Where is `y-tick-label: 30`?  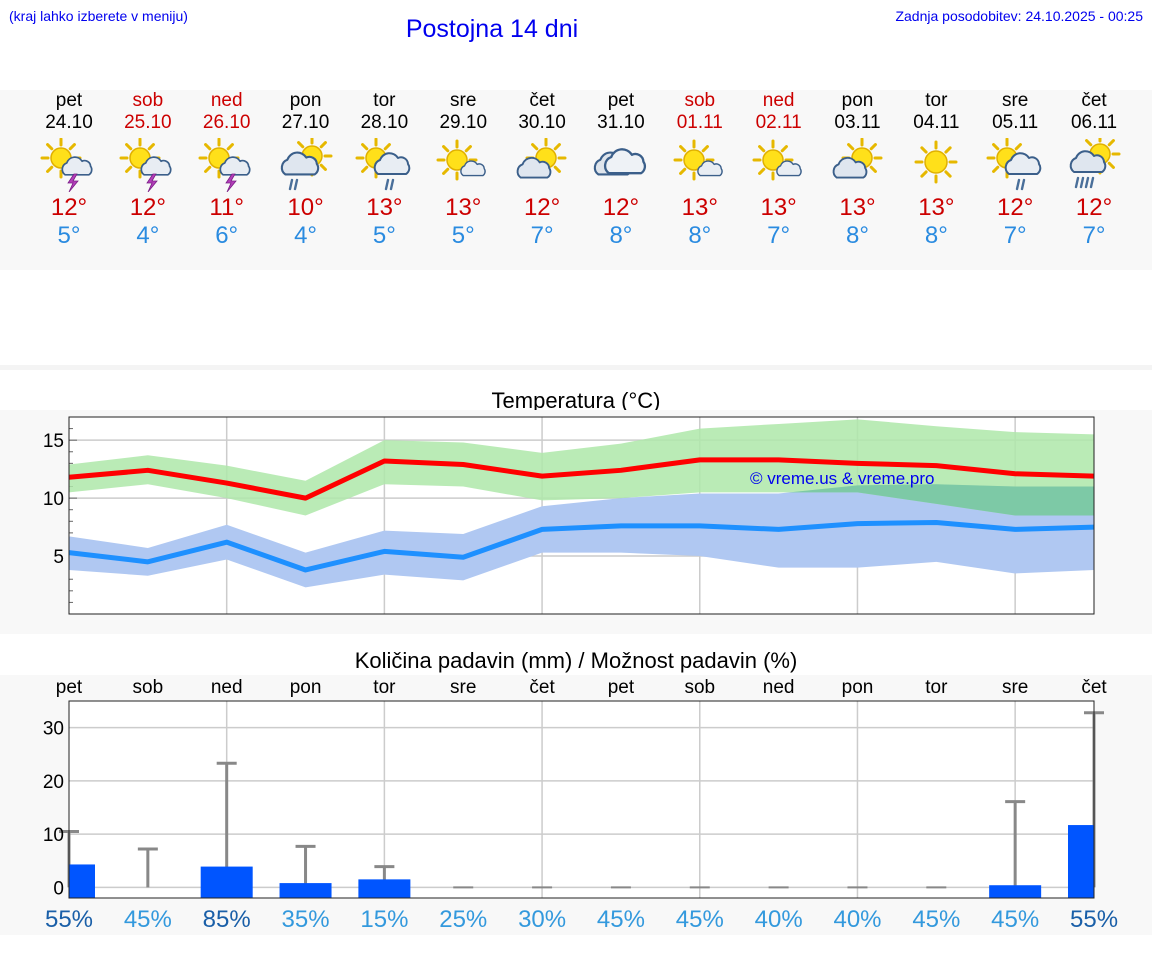 y-tick-label: 30 is located at coordinates (53, 729).